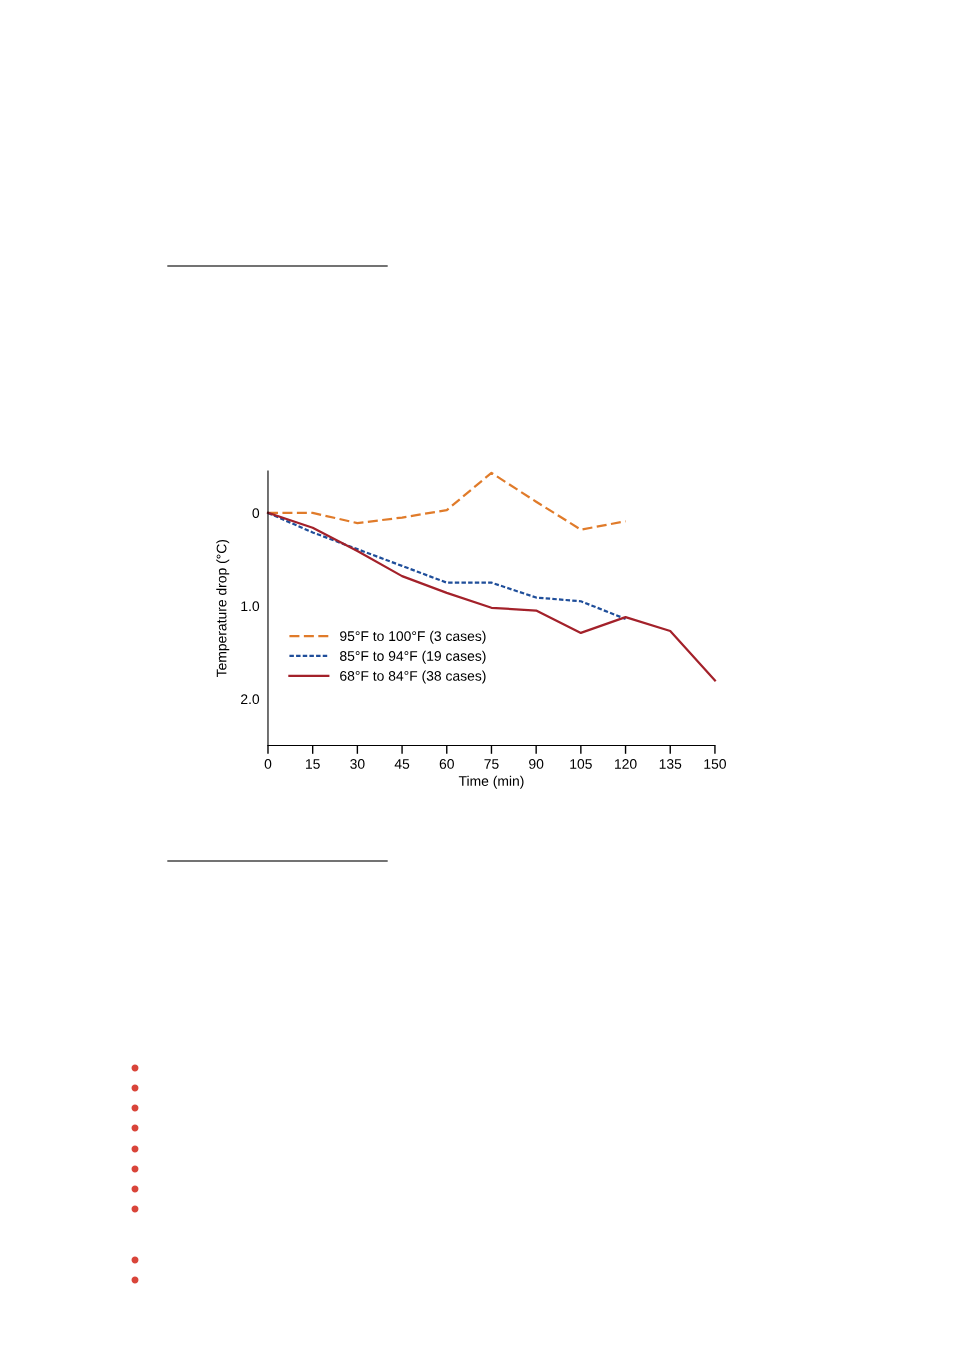 The width and height of the screenshot is (953, 1350). I want to click on x-tick-label: 135, so click(670, 764).